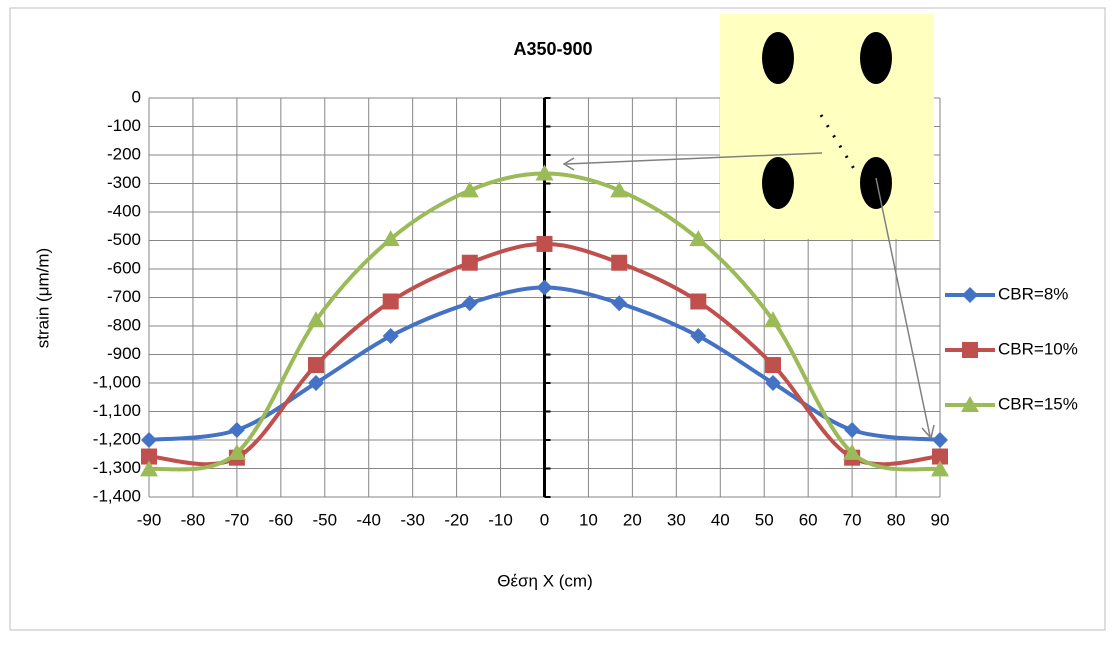  Describe the element at coordinates (117, 438) in the screenshot. I see `y-tick-label: -1,200` at that location.